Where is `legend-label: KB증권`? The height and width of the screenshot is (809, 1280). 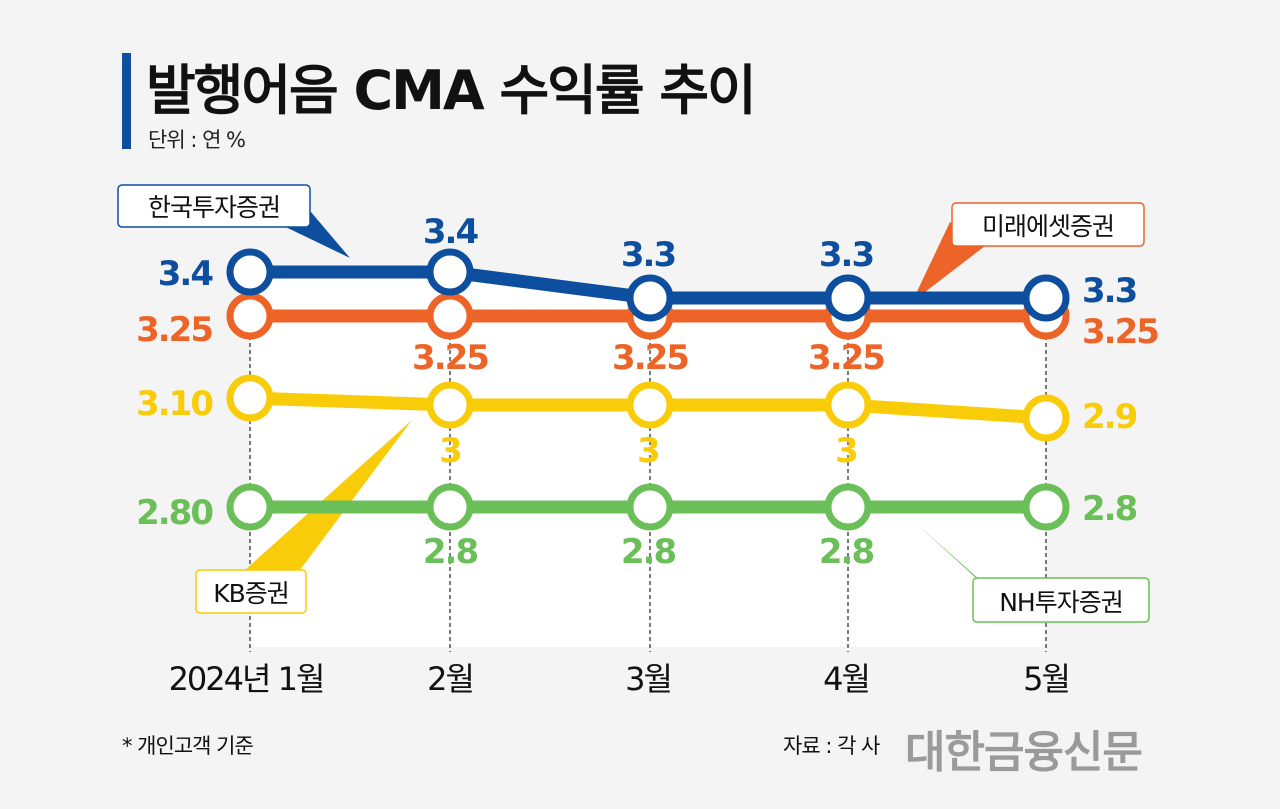 legend-label: KB증권 is located at coordinates (251, 593).